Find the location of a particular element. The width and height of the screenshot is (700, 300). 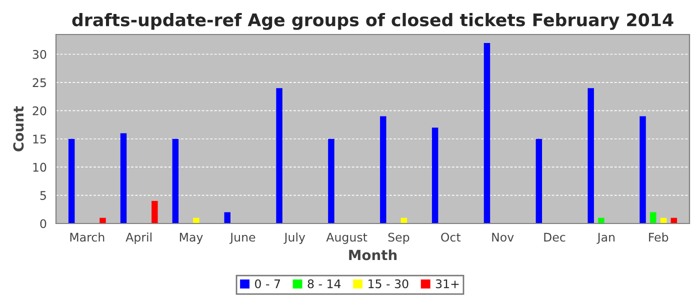

x-tick-label: Nov is located at coordinates (503, 237).